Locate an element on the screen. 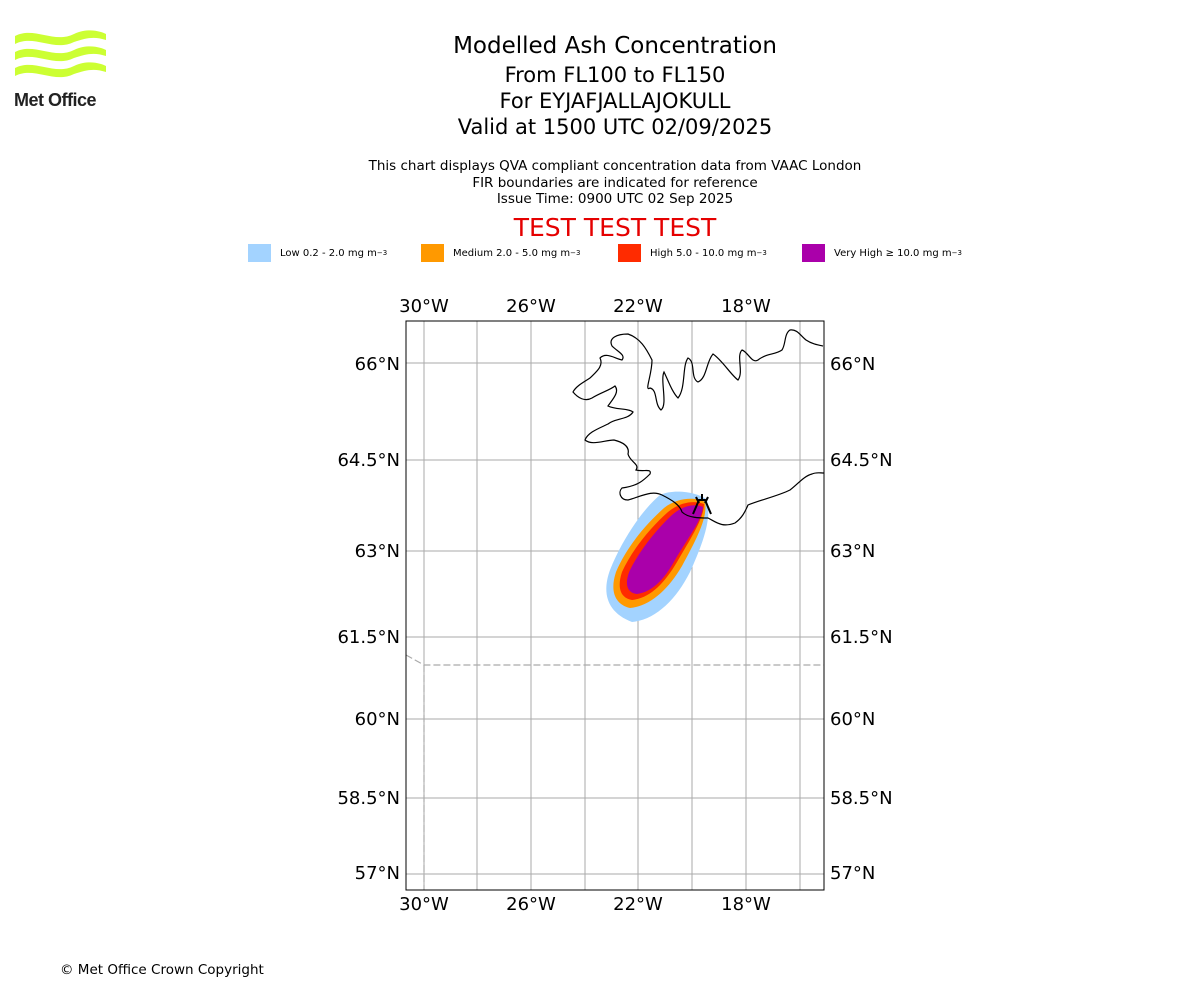  main-title: Modelled Ash Concentration is located at coordinates (615, 46).